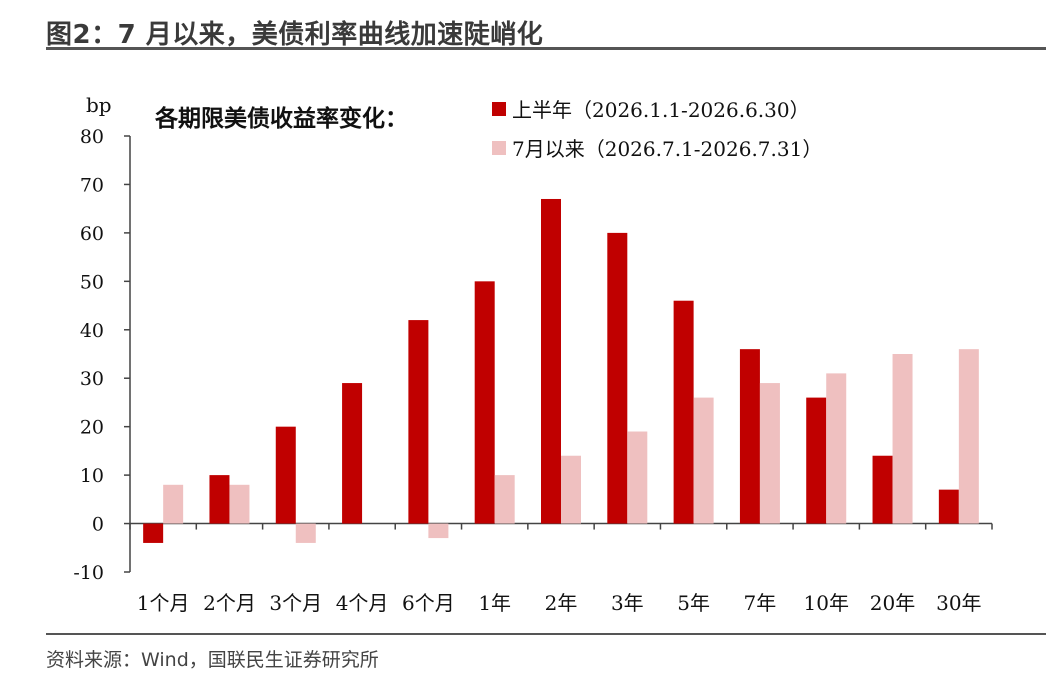  I want to click on y-tick-label: 70, so click(92, 185).